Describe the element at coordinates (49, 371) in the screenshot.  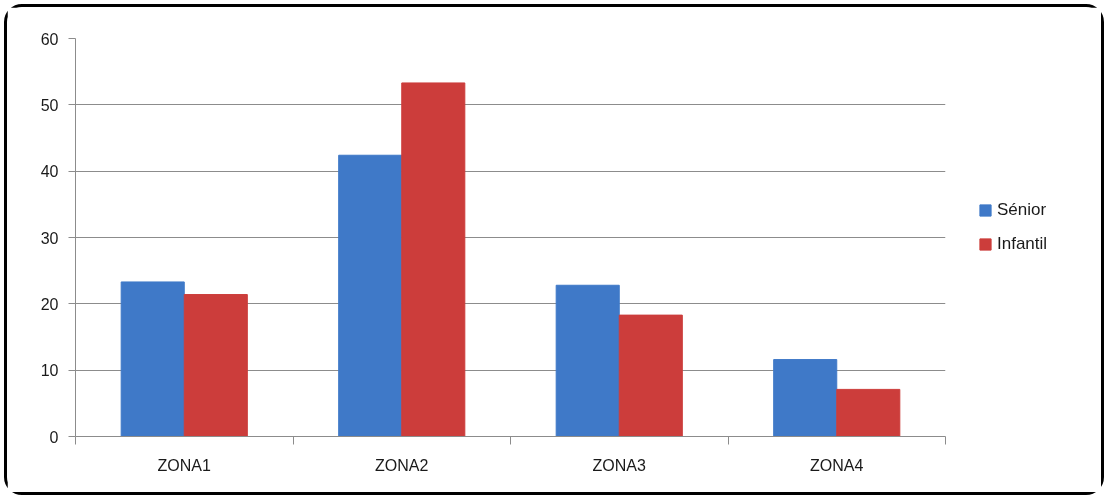
I see `y-tick-label: 10` at that location.